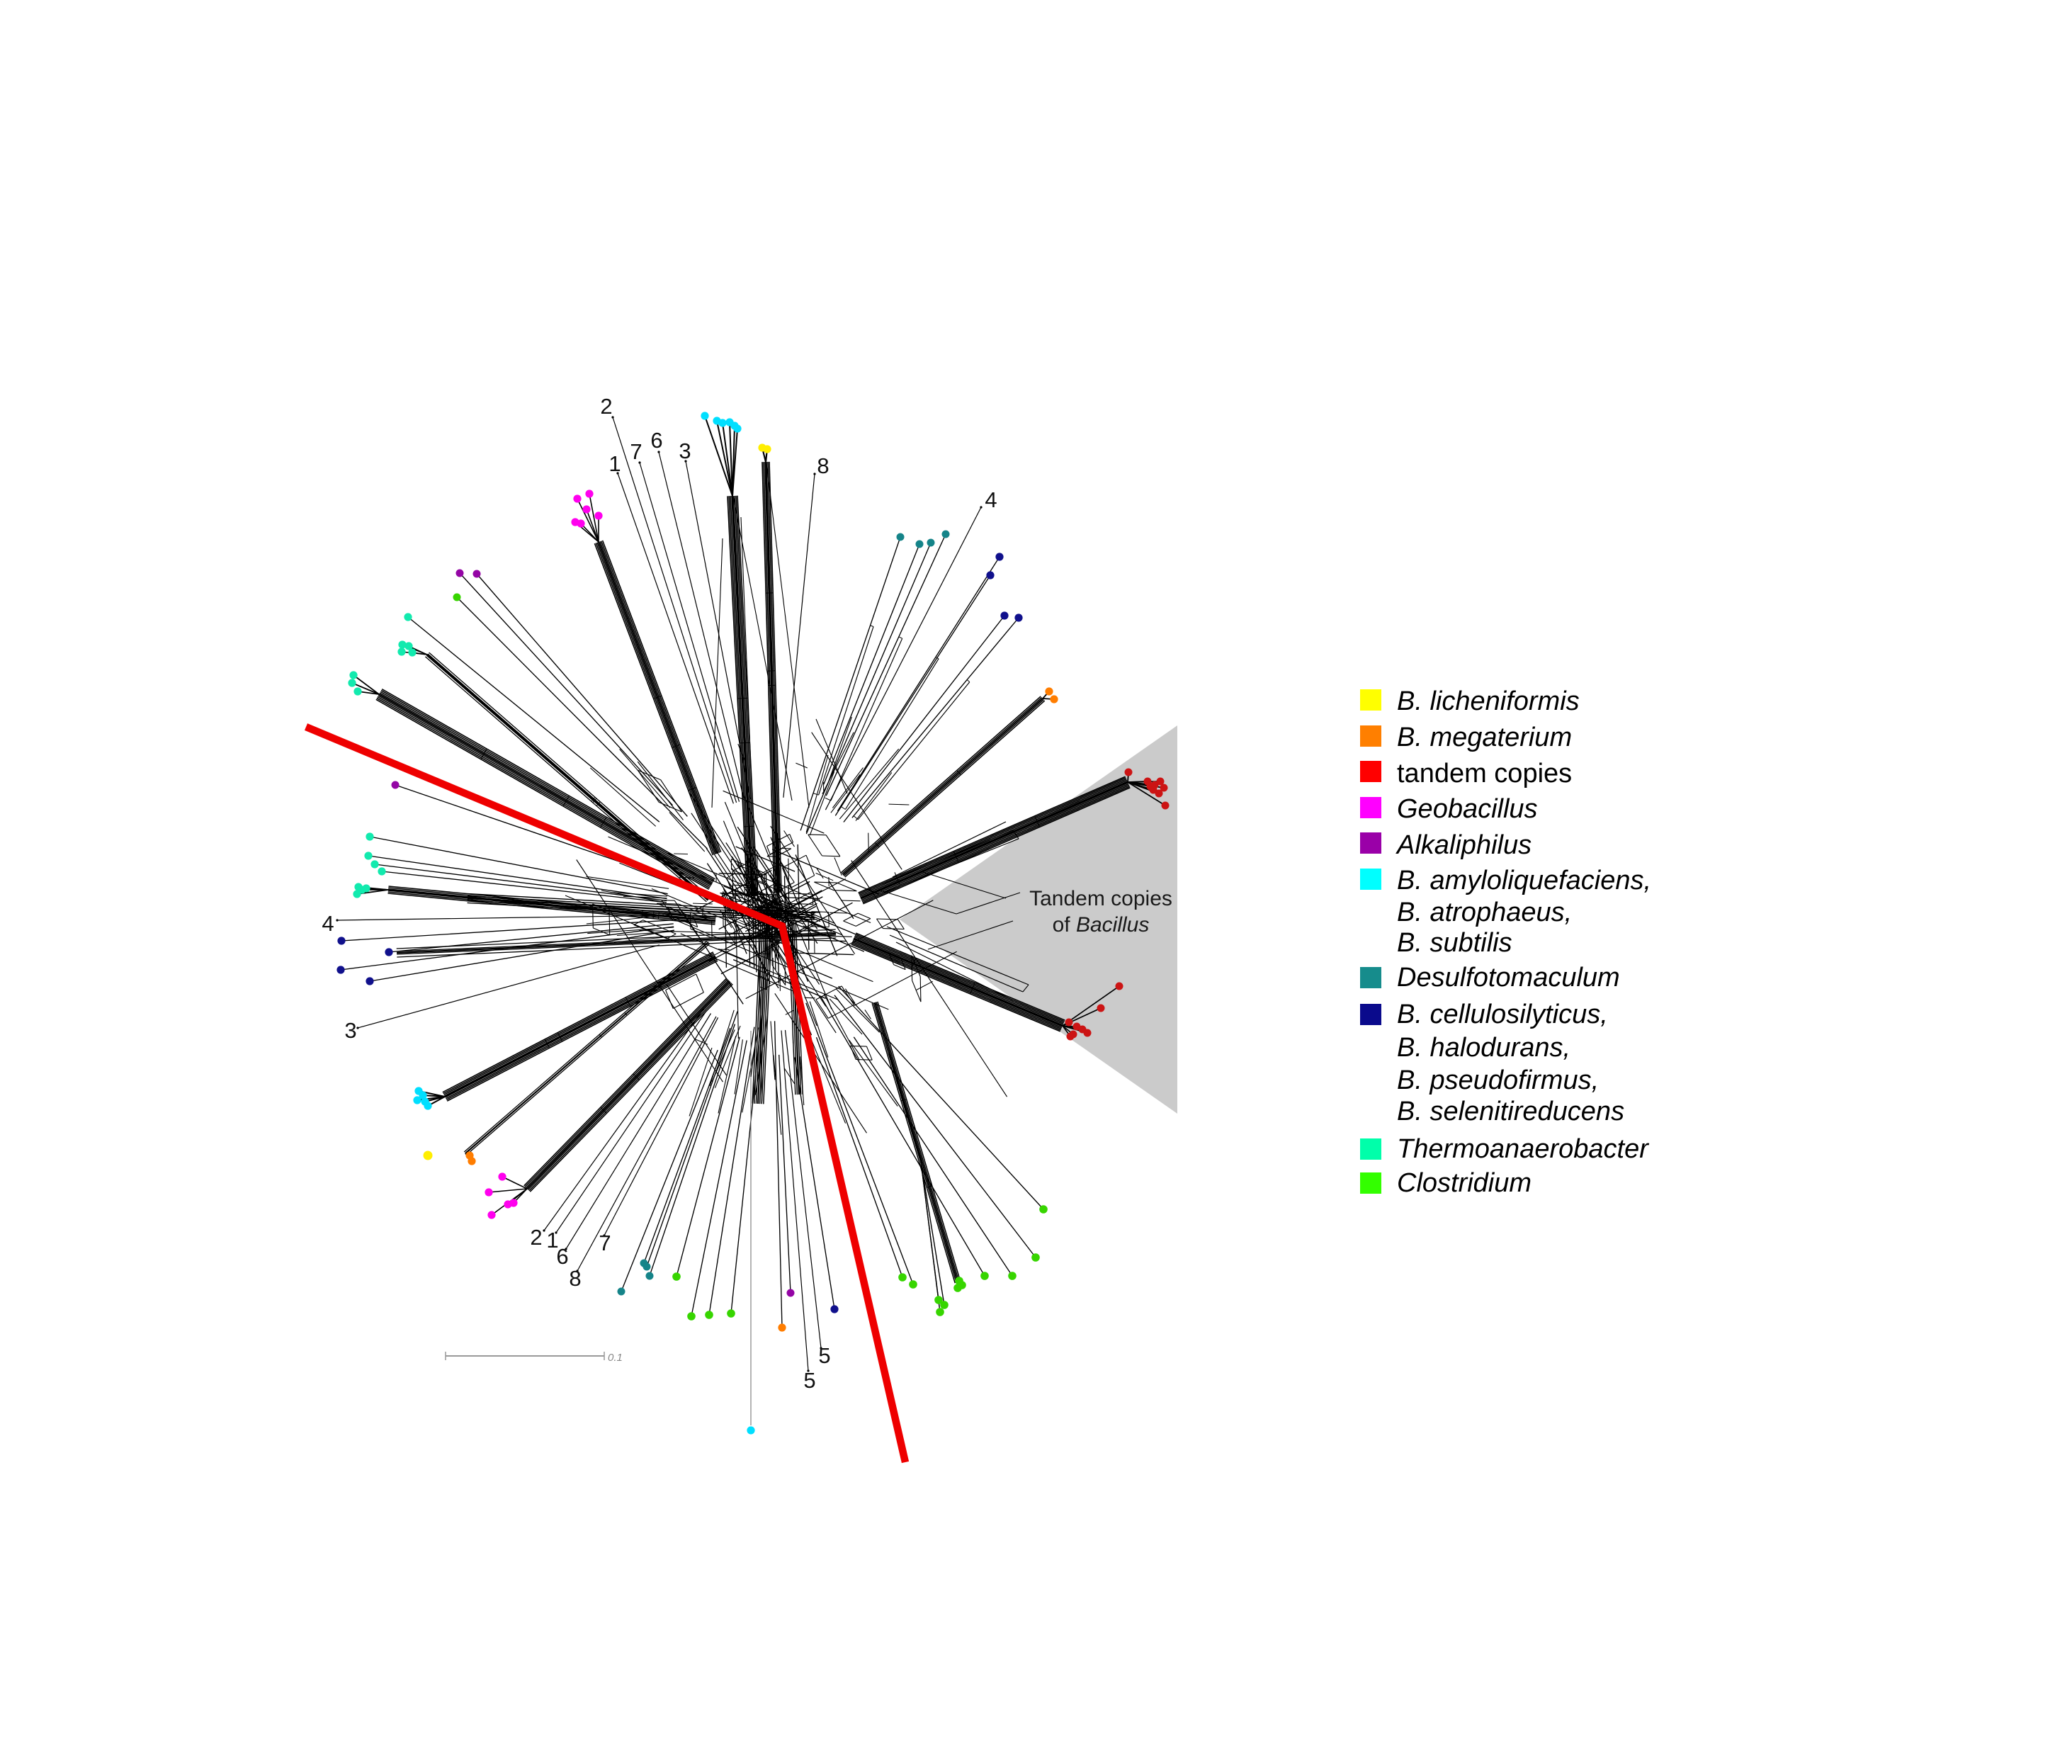  What do you see at coordinates (1488, 701) in the screenshot?
I see `svg-text: B. licheniformis` at bounding box center [1488, 701].